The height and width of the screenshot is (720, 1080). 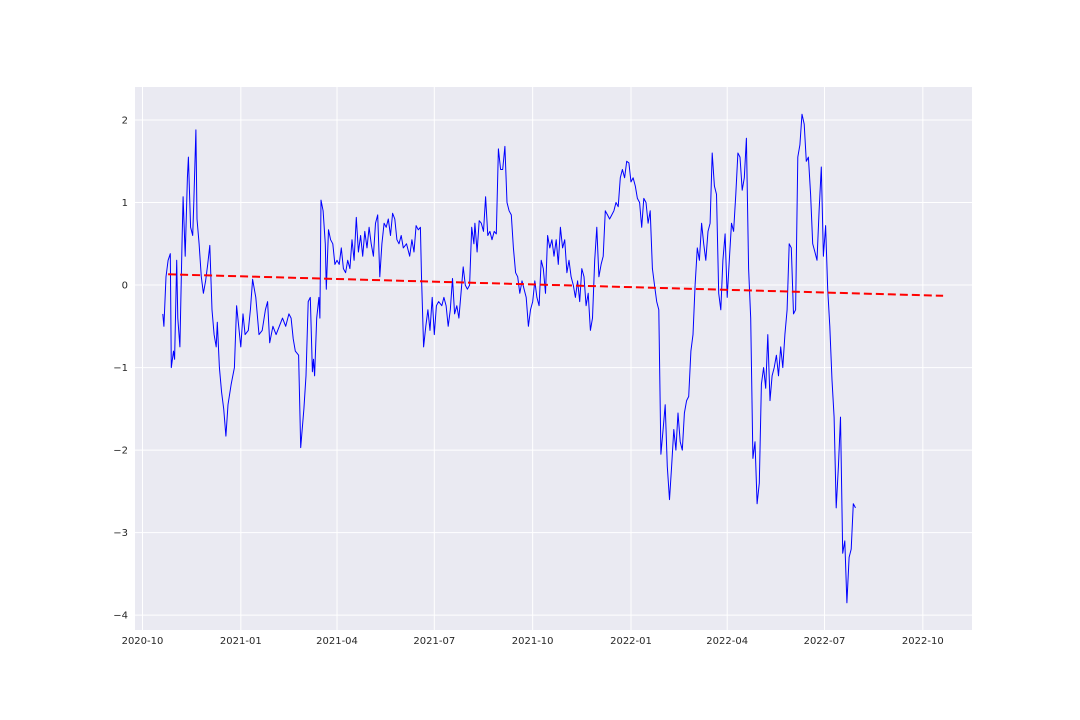 I want to click on x-tick-label: 2021-04, so click(x=337, y=641).